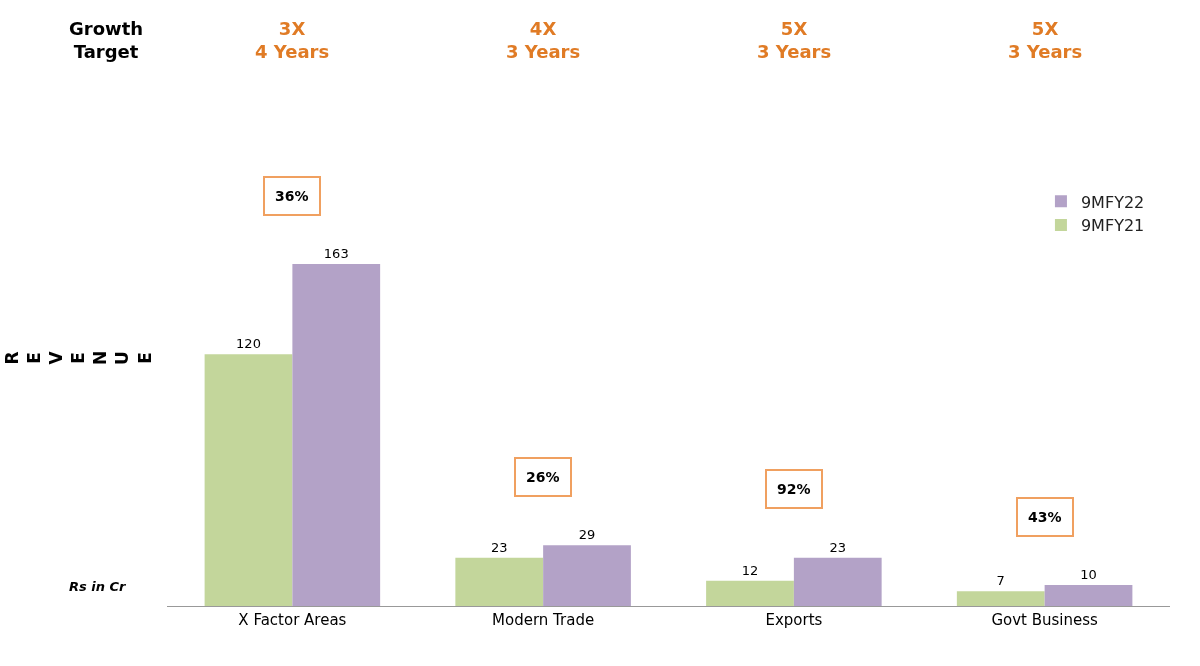  I want to click on text: Growth Target, so click(106, 40).